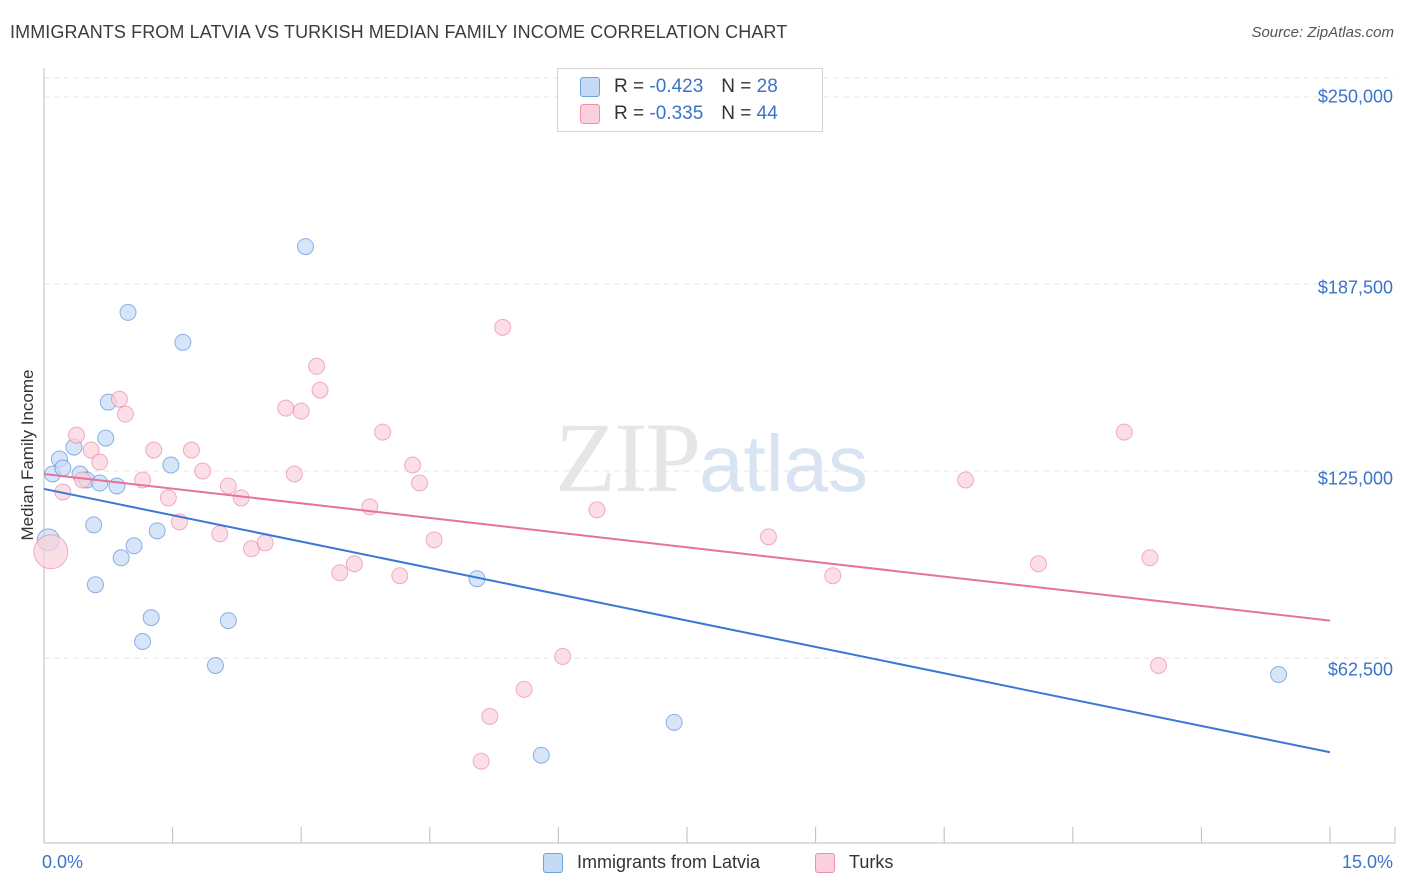 The width and height of the screenshot is (1406, 892). I want to click on y-tick-label: $250,000, so click(1355, 96).